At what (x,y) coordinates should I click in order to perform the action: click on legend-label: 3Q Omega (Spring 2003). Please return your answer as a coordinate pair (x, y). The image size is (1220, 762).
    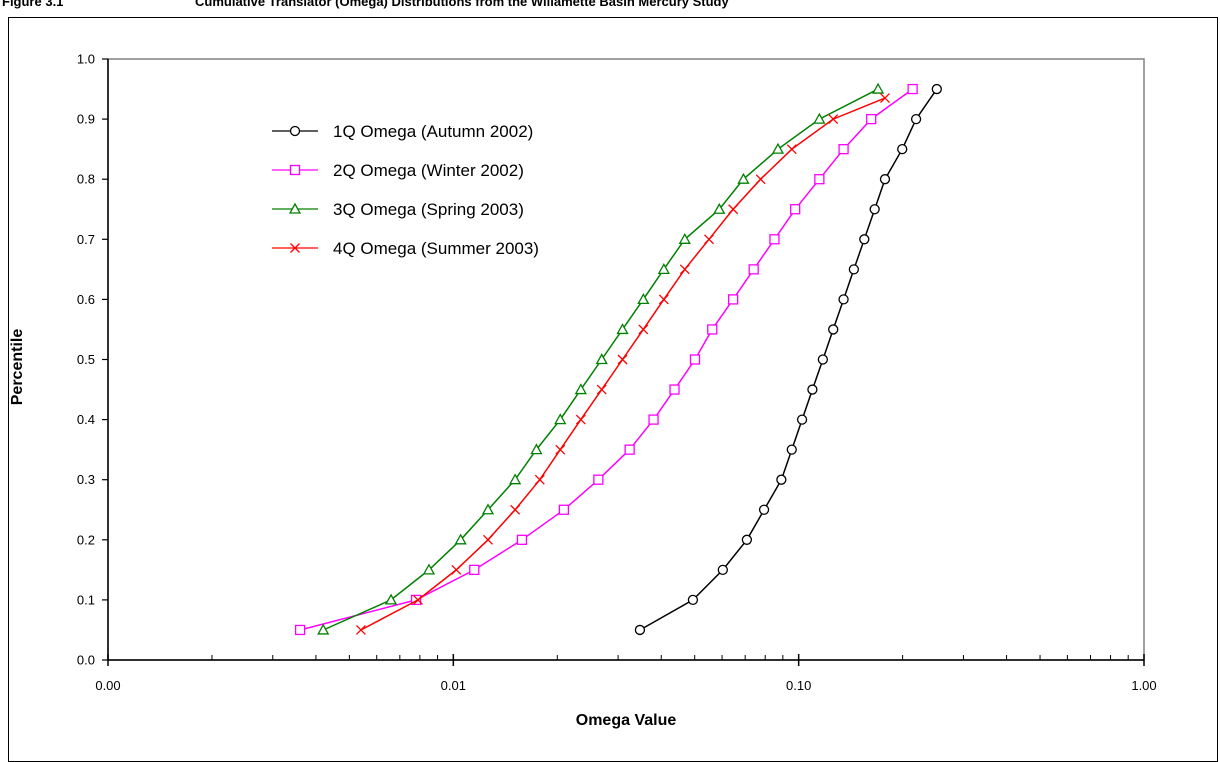
    Looking at the image, I should click on (428, 209).